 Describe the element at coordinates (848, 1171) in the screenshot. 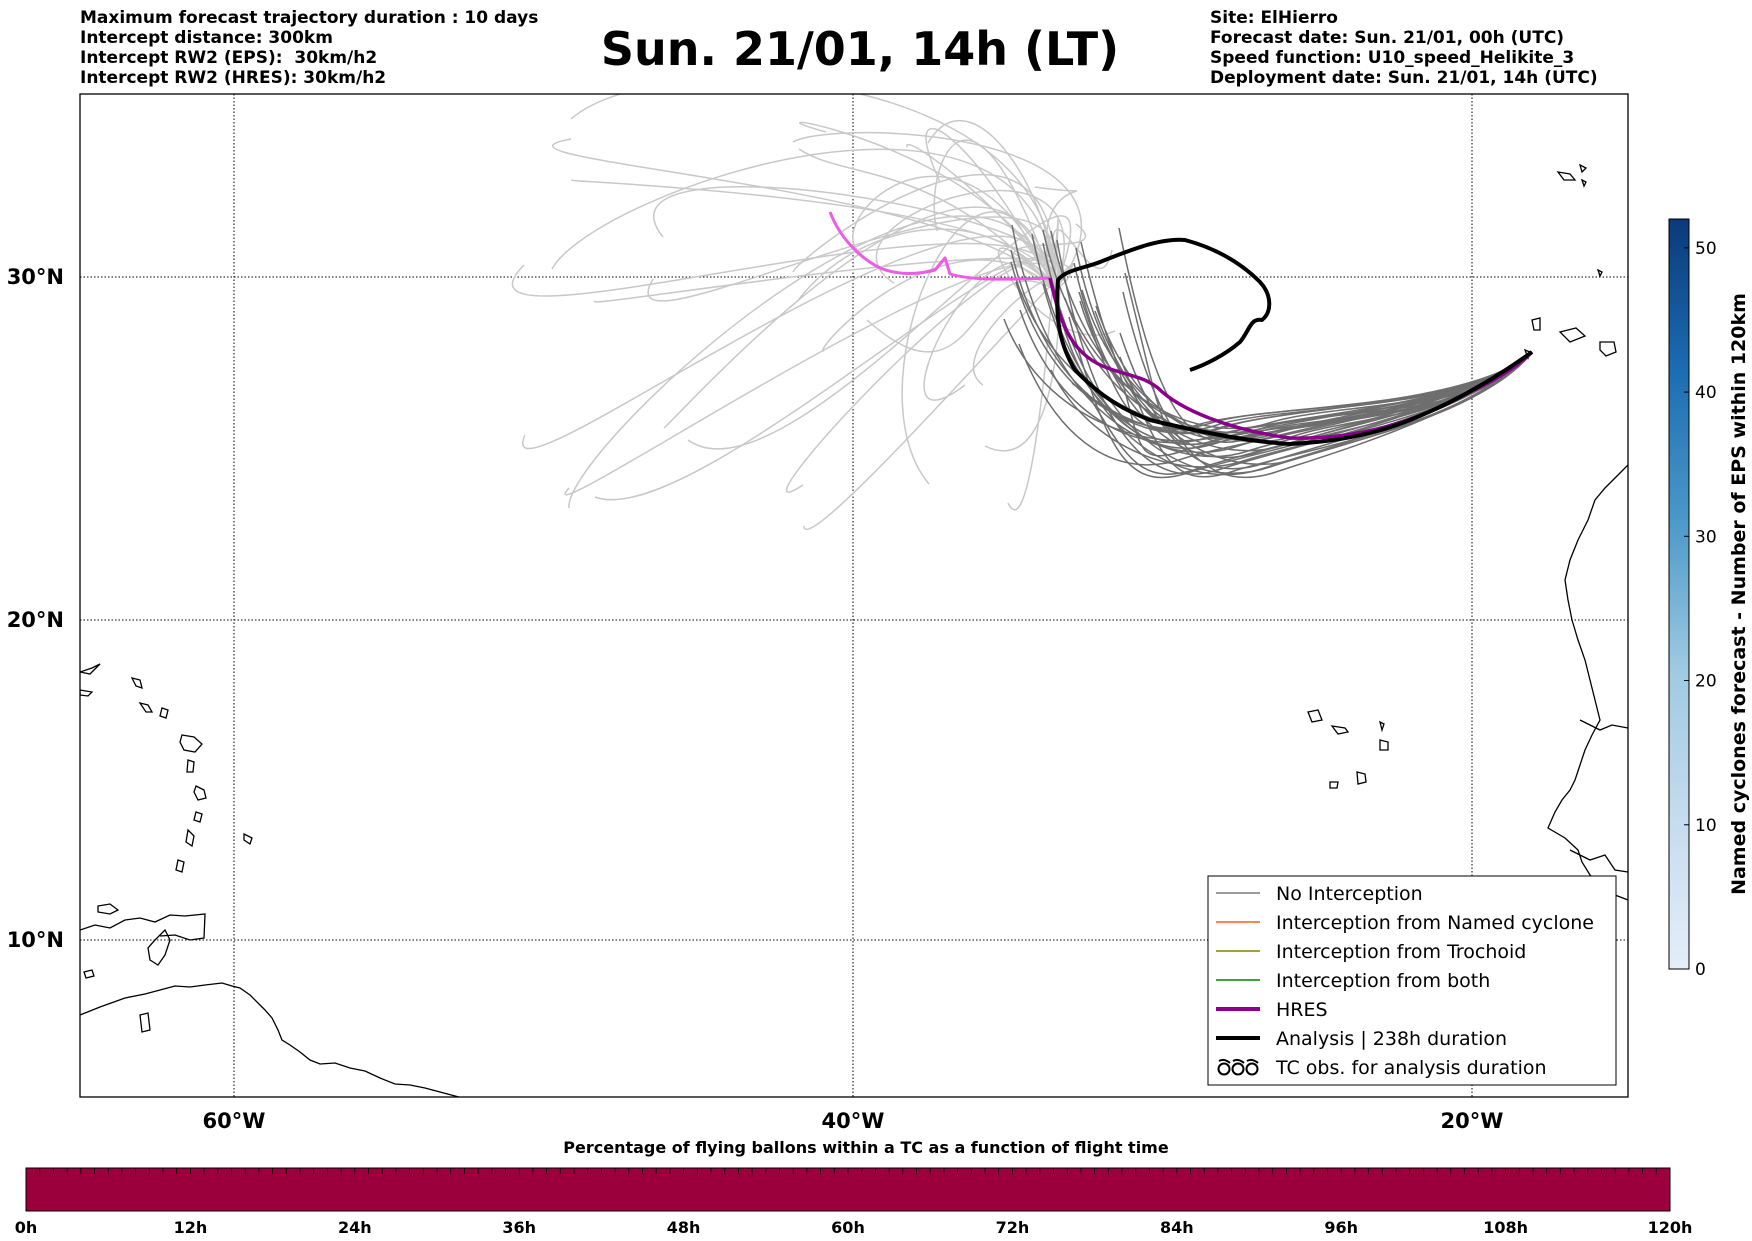

I see `flight-time-bar-minor-ticks` at that location.